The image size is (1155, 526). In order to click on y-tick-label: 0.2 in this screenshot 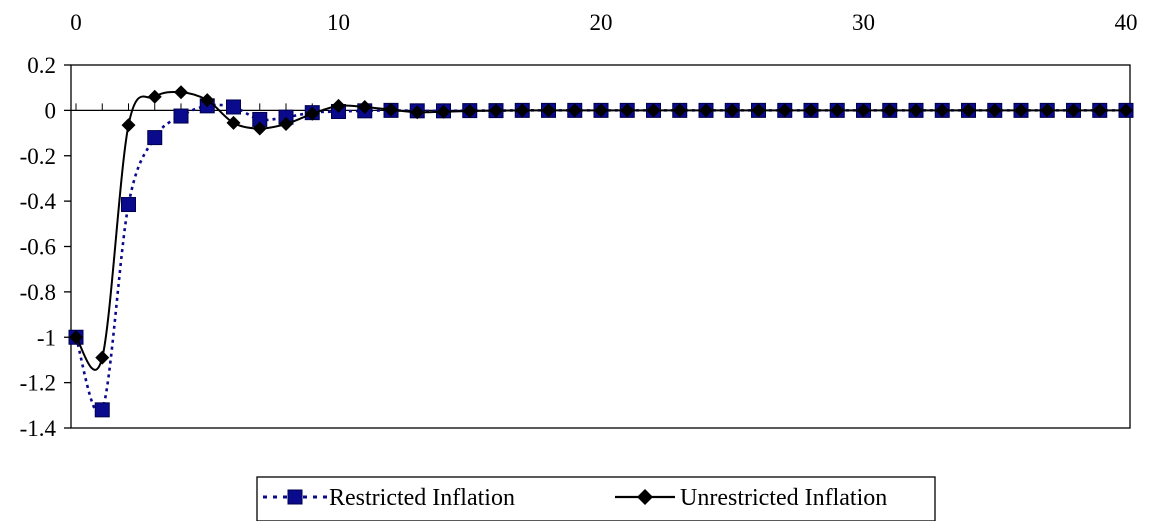, I will do `click(41, 65)`.